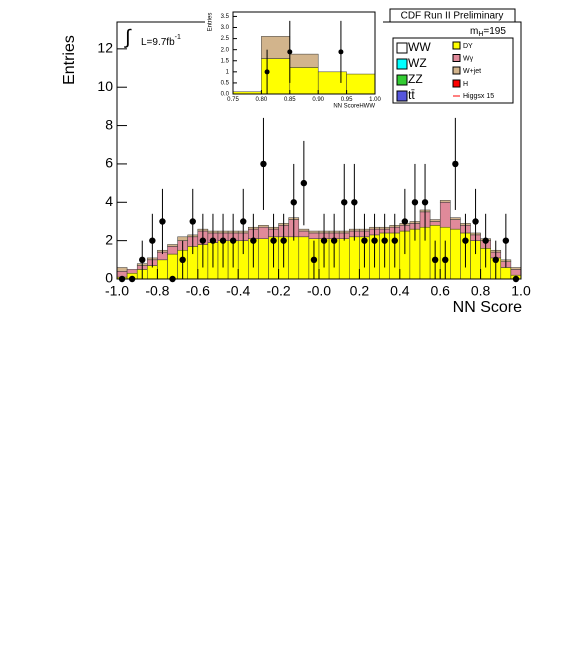  I want to click on legend: WW WZ ZZ tt̄ DY Wγ W+jet H Higgsx 15, so click(445, 71).